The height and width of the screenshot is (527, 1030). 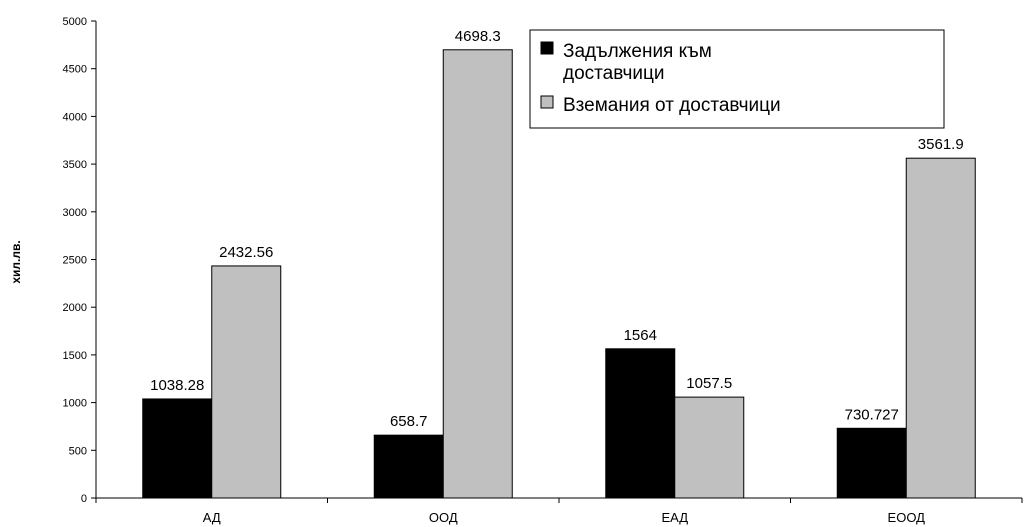 I want to click on data-label: 658.7, so click(x=409, y=421).